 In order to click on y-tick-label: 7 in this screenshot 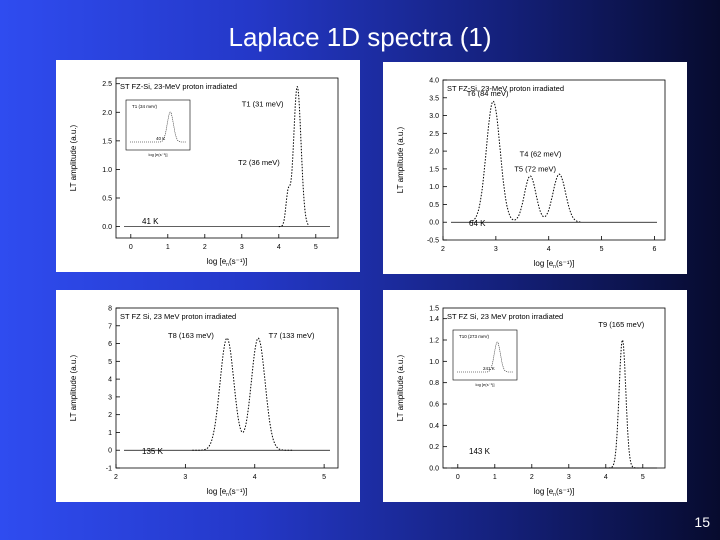, I will do `click(110, 326)`.